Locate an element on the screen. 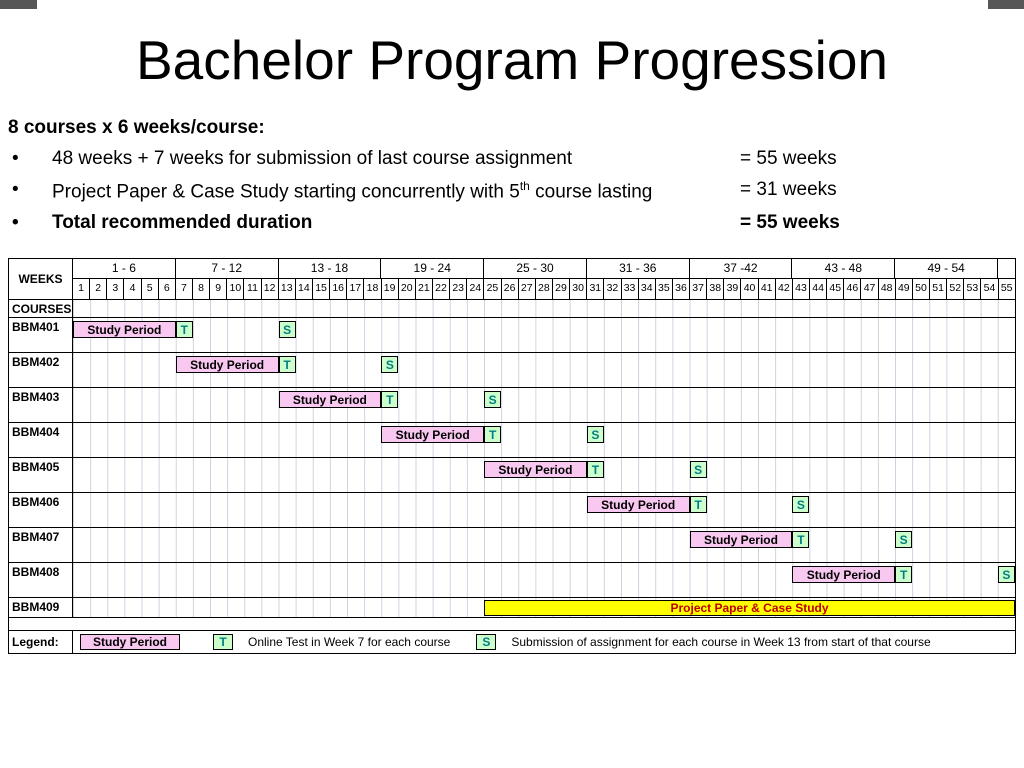 The image size is (1024, 768). course-row: BBM401 Study Period T S is located at coordinates (512, 335).